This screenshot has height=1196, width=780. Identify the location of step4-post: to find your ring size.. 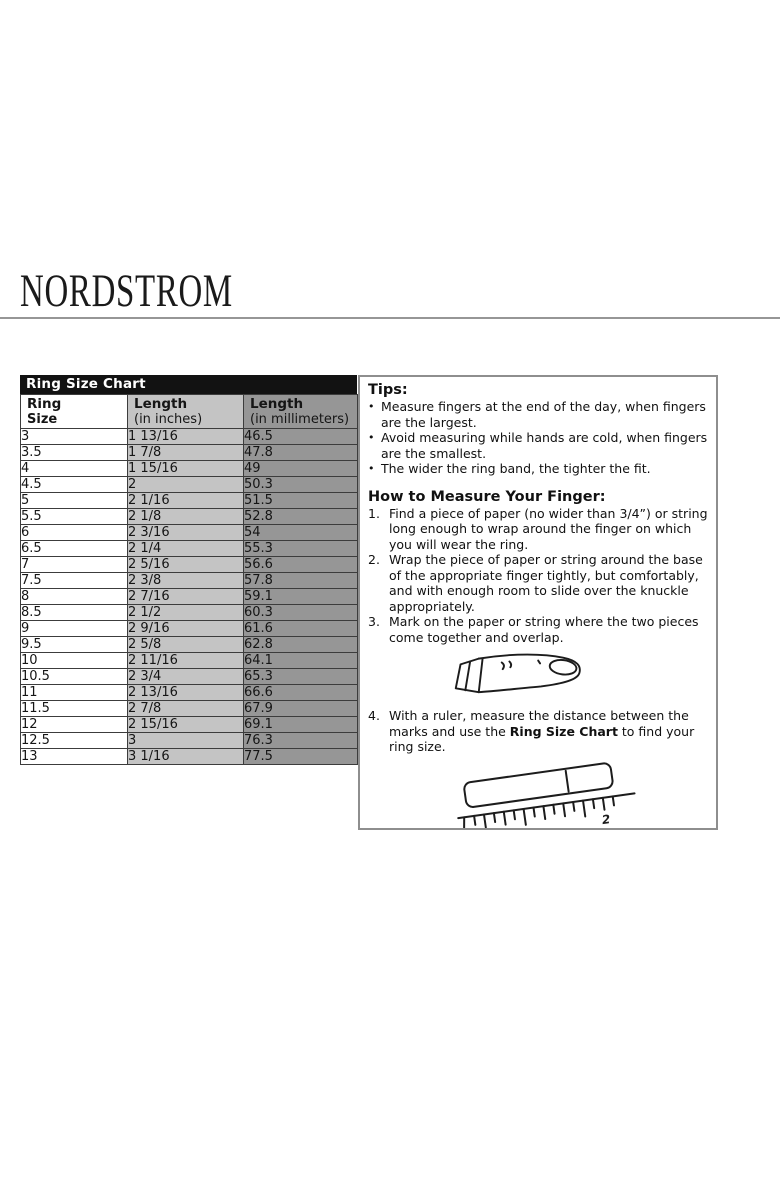
(542, 739).